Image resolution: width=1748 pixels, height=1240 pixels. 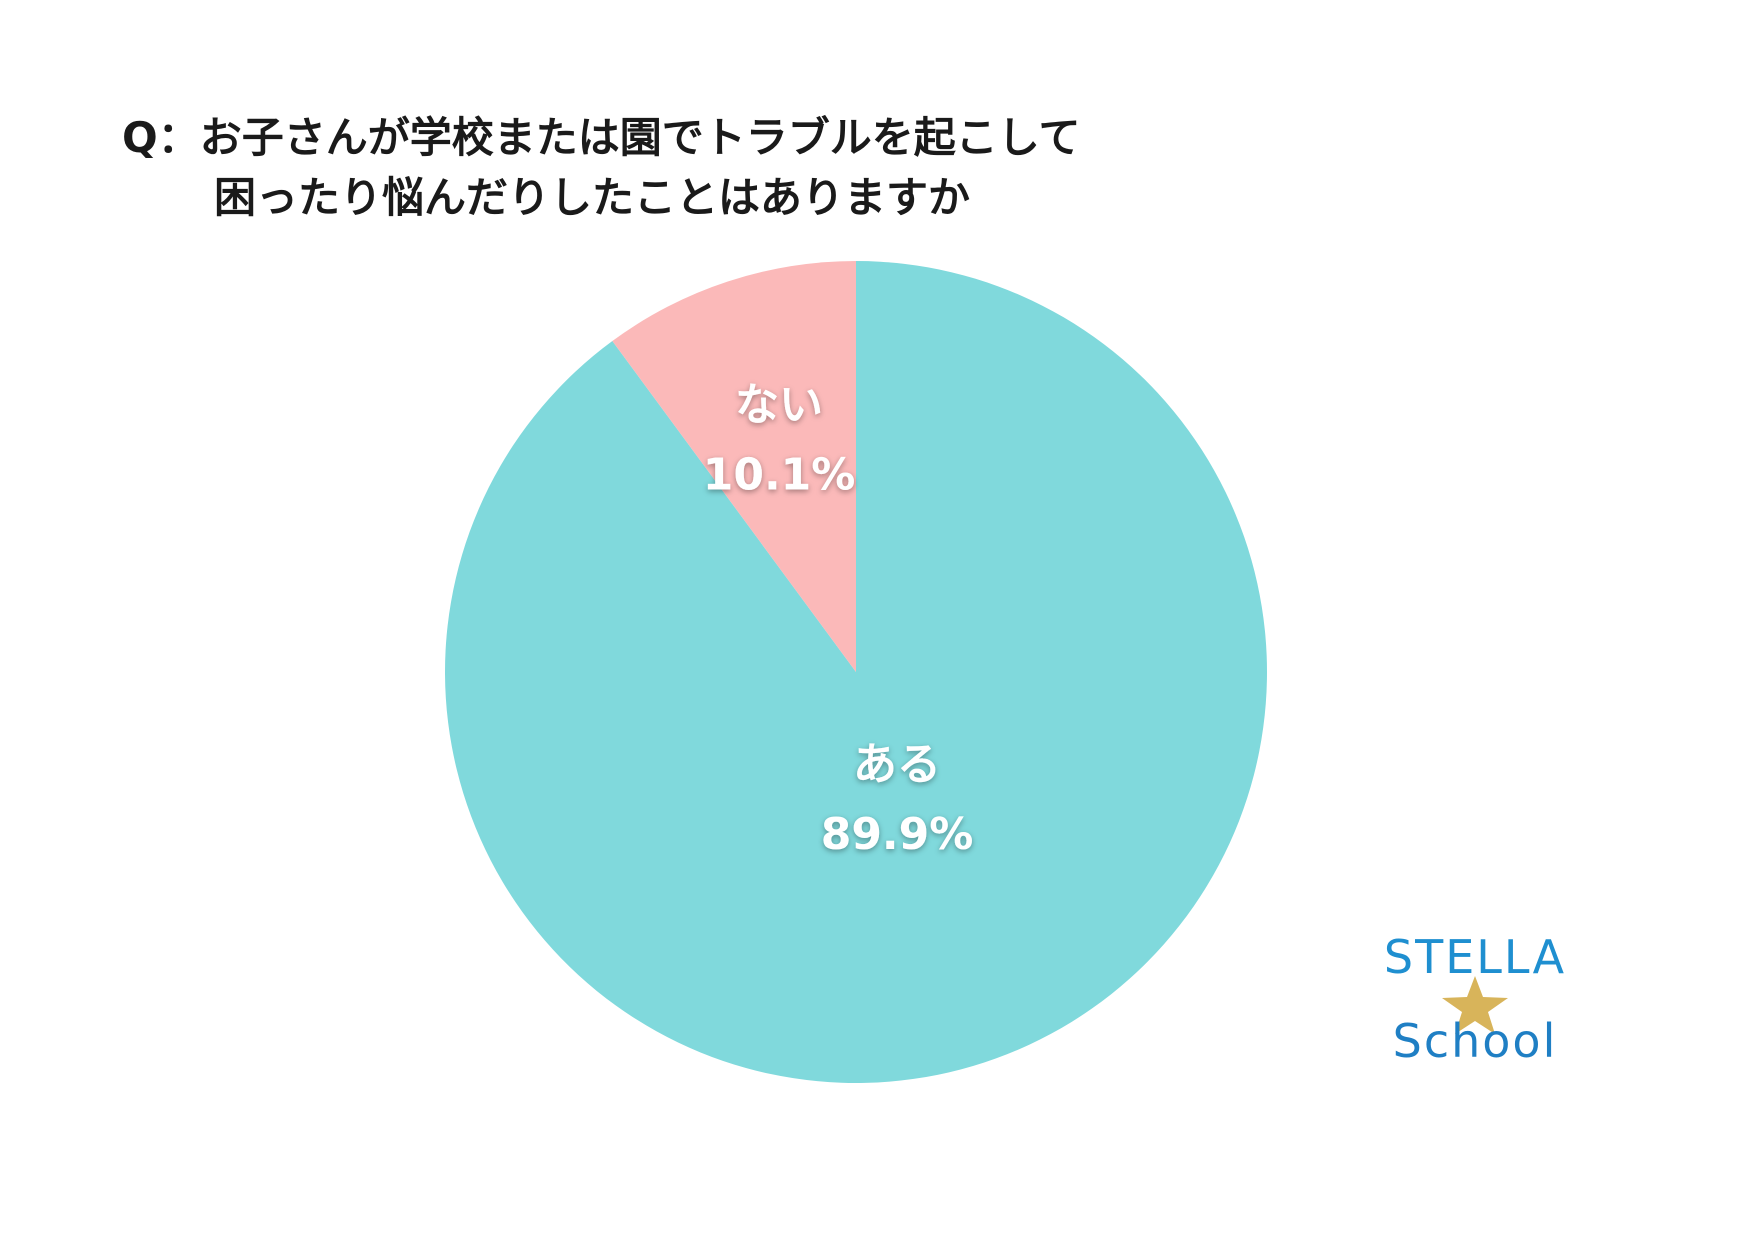 What do you see at coordinates (1475, 1041) in the screenshot?
I see `logo-word-school: School` at bounding box center [1475, 1041].